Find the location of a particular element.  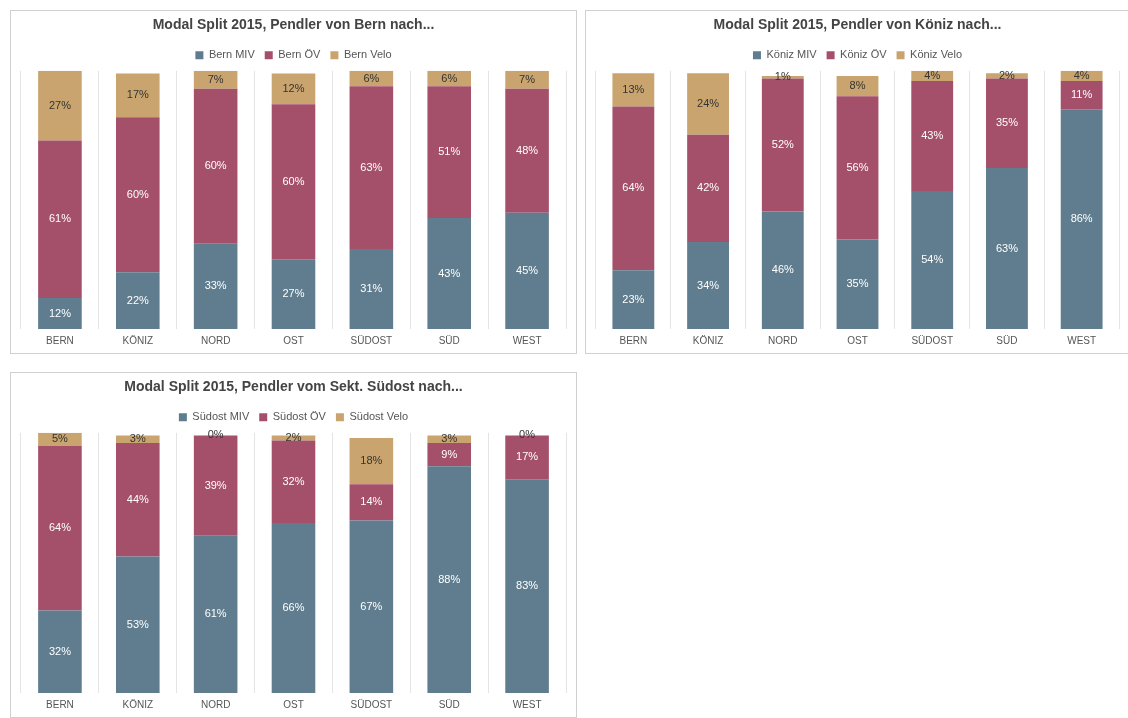

data-label: 31% is located at coordinates (371, 288).